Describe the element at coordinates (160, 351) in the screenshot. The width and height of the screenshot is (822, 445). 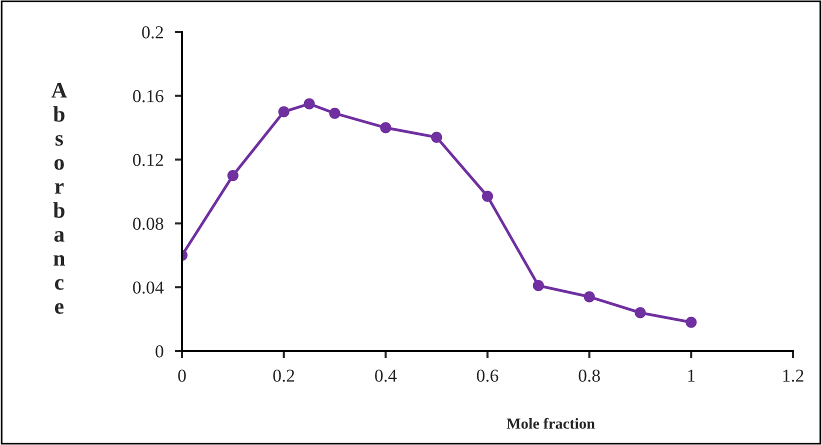
I see `y-tick-label: 0` at that location.